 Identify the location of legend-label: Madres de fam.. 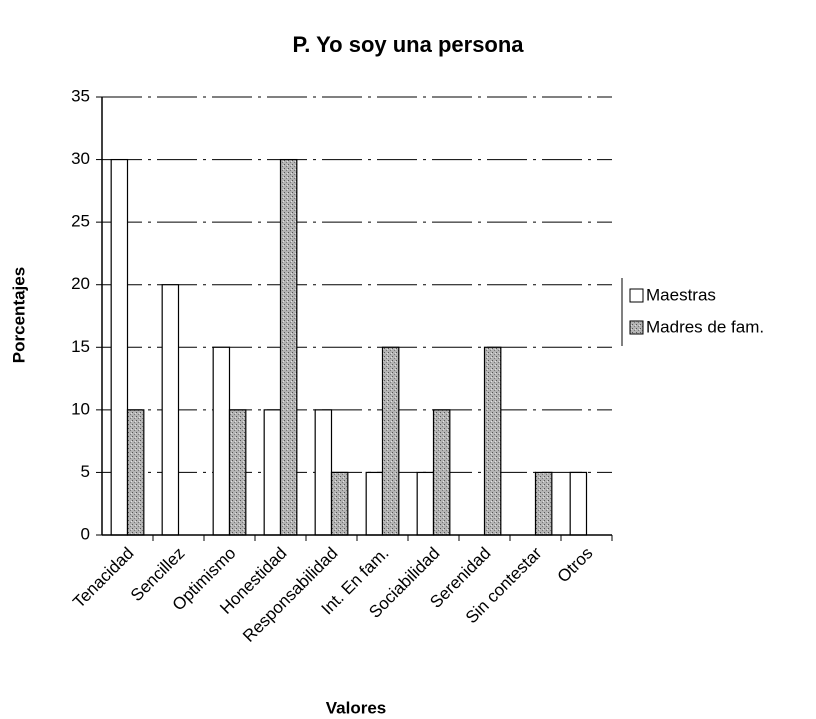
(705, 326).